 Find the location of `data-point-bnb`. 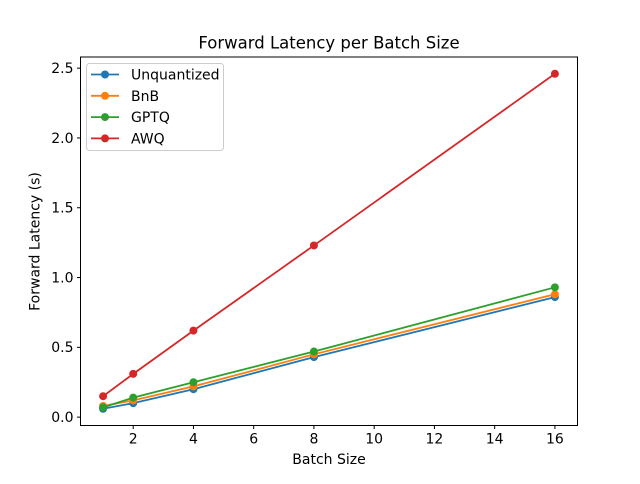

data-point-bnb is located at coordinates (554, 294).